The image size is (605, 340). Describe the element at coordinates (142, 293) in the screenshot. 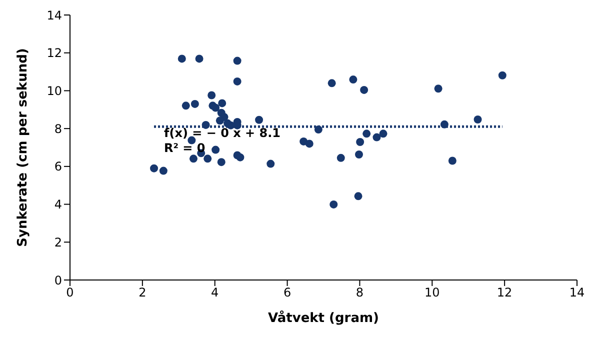

I see `x-tick-label: 2` at that location.